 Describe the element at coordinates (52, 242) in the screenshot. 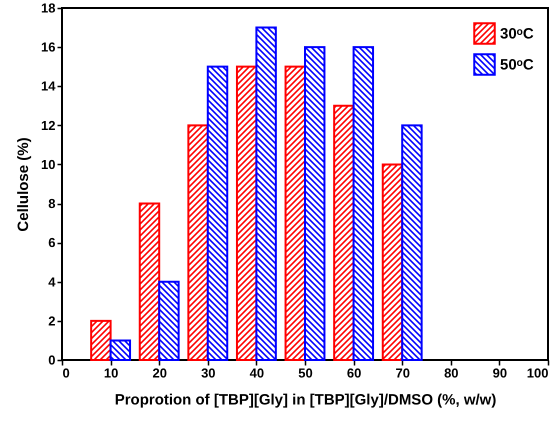

I see `y-tick-label: 6` at that location.